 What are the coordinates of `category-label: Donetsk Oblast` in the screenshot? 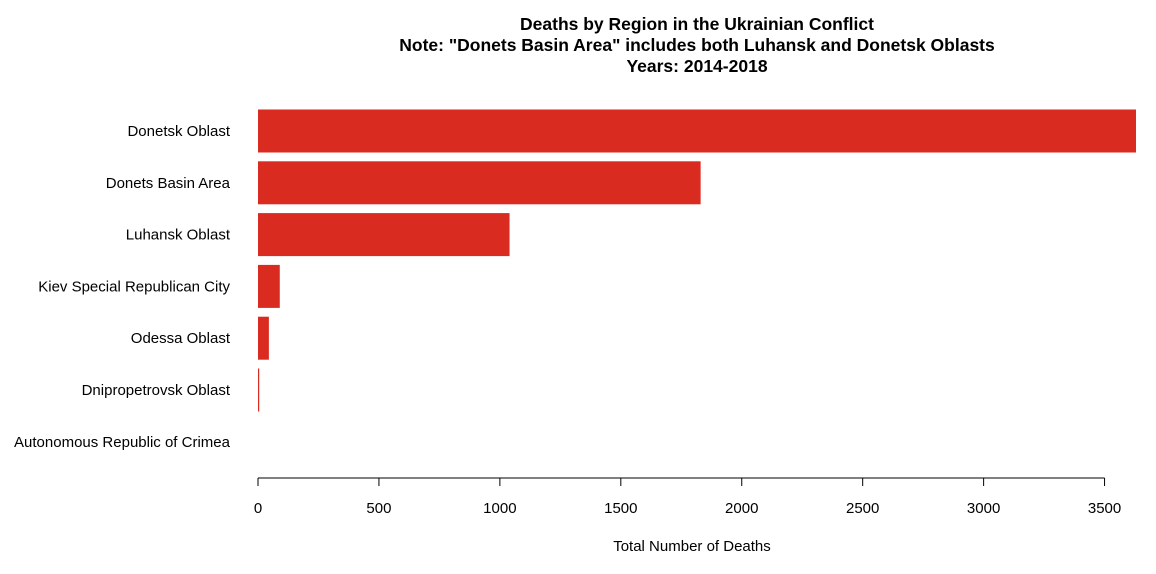 It's located at (178, 131).